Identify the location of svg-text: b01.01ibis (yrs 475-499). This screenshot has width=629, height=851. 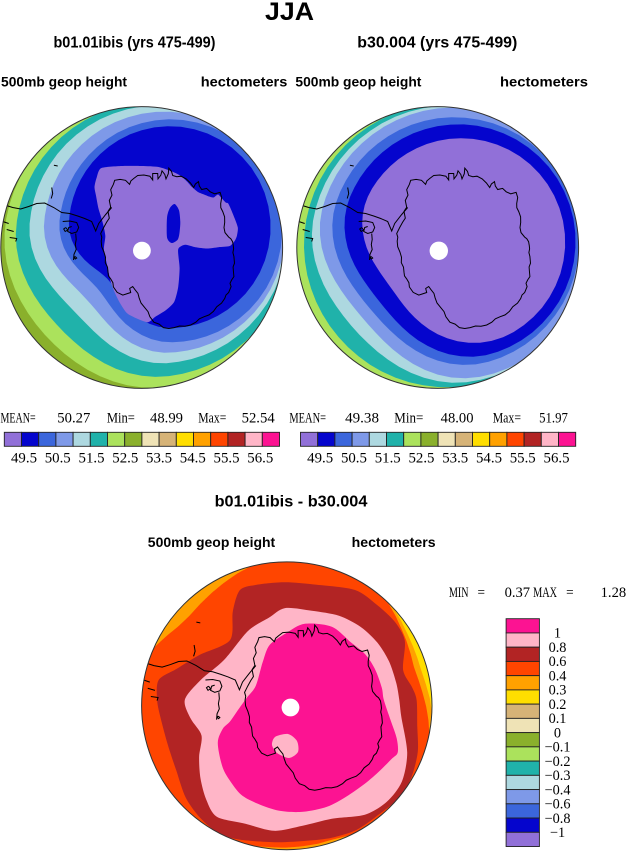
(135, 42).